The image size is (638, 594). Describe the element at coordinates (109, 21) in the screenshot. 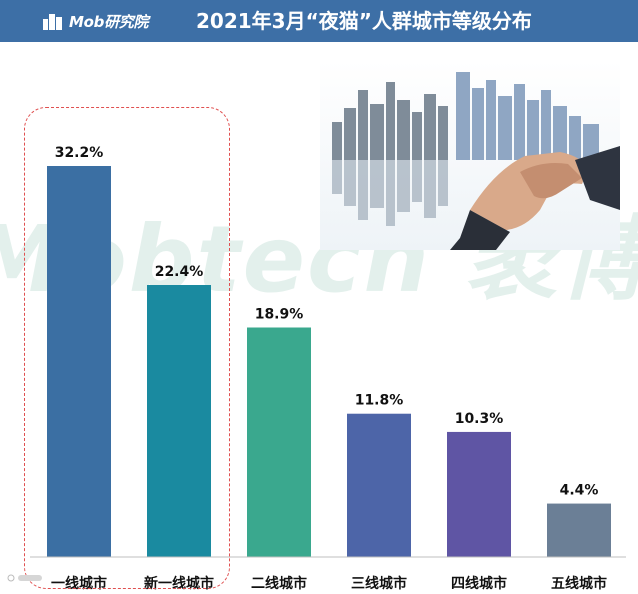

I see `logo-text: Mob研究院` at that location.